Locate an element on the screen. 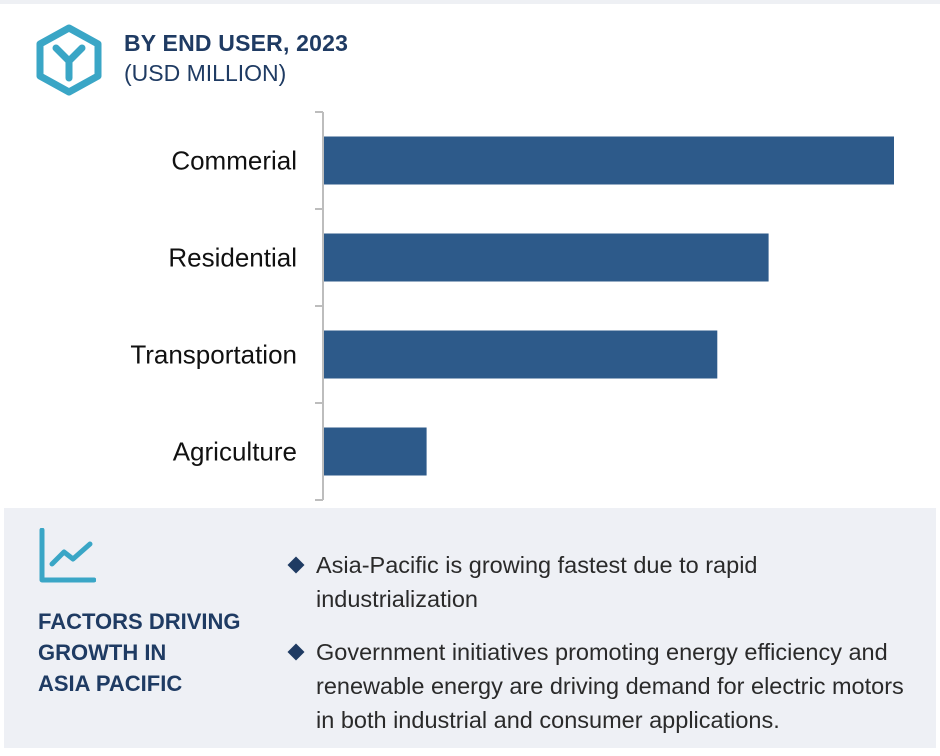 This screenshot has width=940, height=756. panel-heading: FACTORS DRIVING GROWTH IN ASIA PACIFIC is located at coordinates (148, 652).